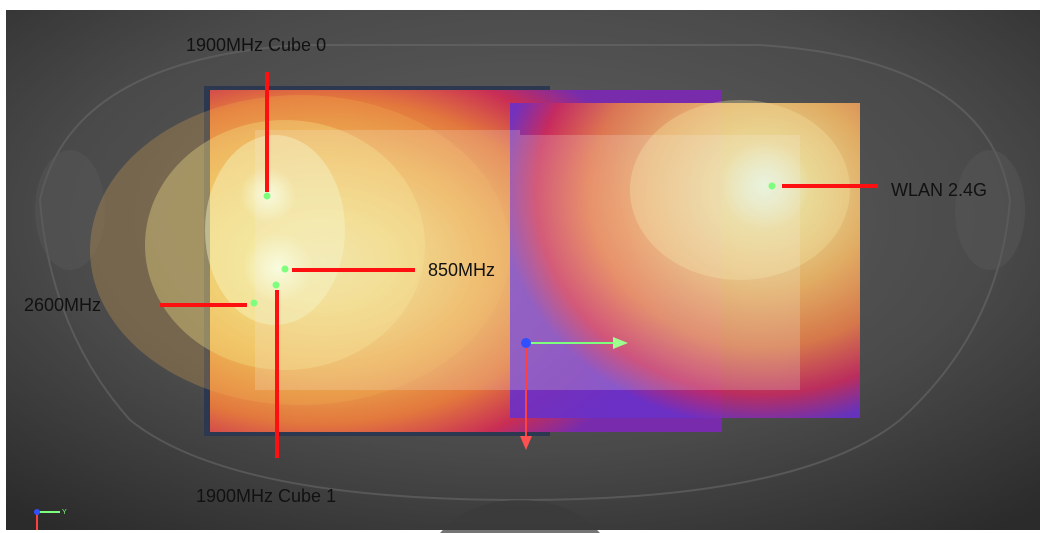 The height and width of the screenshot is (533, 1044). Describe the element at coordinates (63, 305) in the screenshot. I see `label-2600mhz: 2600MHz` at that location.